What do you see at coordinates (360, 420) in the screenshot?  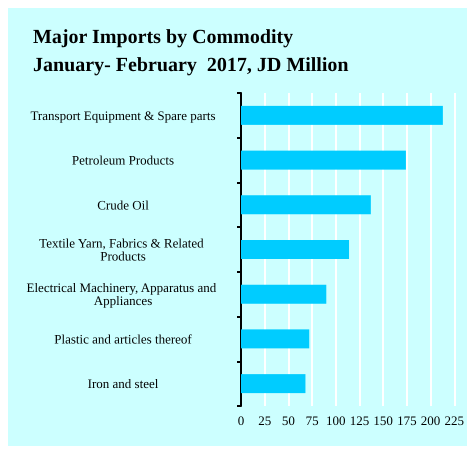 I see `x-tick-label: 125` at bounding box center [360, 420].